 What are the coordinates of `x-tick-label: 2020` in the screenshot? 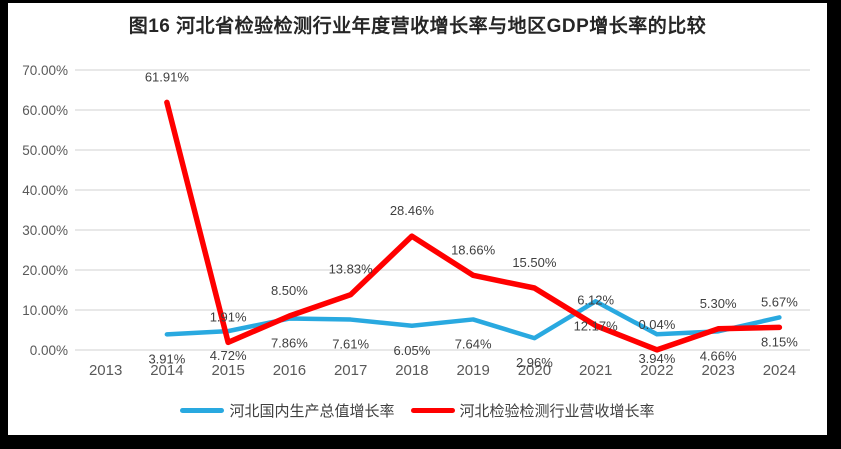 It's located at (534, 370).